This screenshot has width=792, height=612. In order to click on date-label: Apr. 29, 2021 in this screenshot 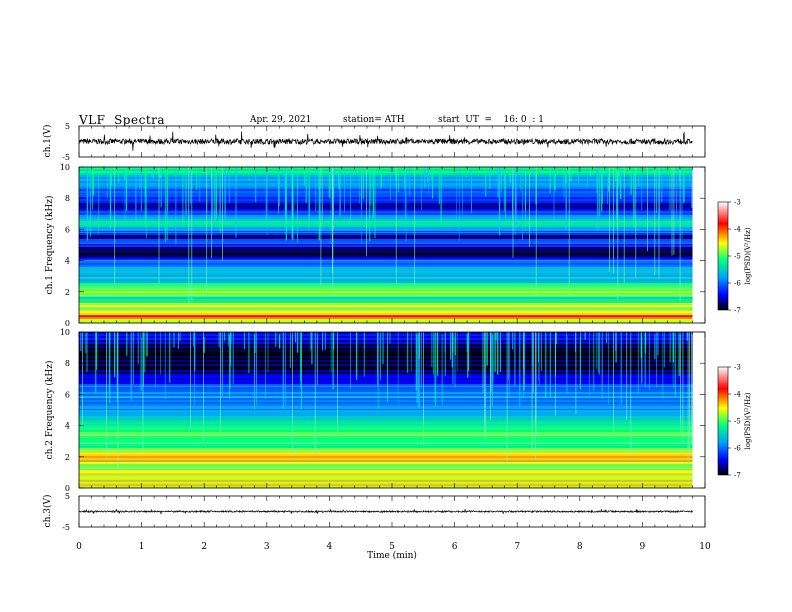, I will do `click(281, 120)`.